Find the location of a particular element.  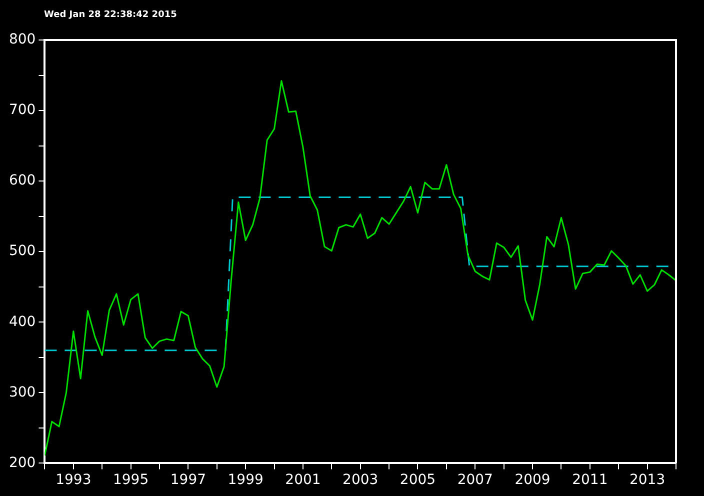

x-tick-label: 1997 is located at coordinates (188, 480).